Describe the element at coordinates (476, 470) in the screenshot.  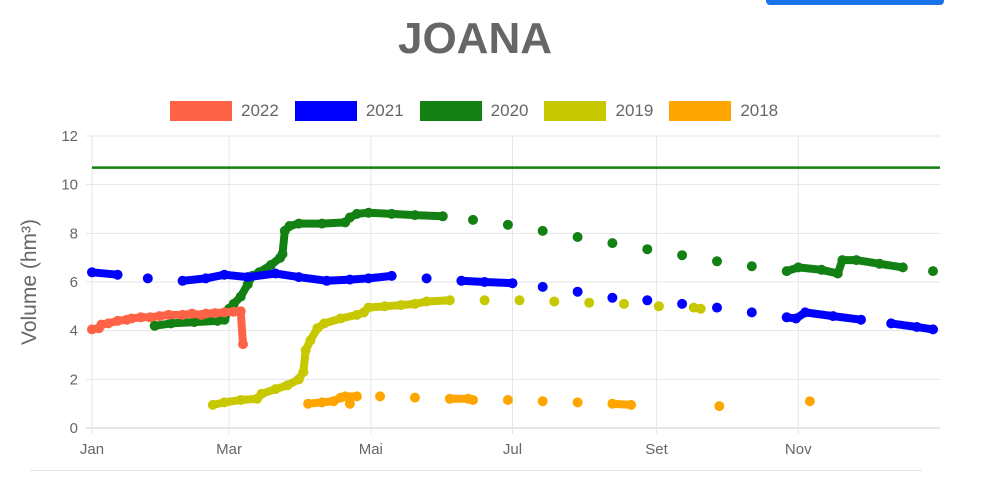
I see `bottom-divider` at that location.